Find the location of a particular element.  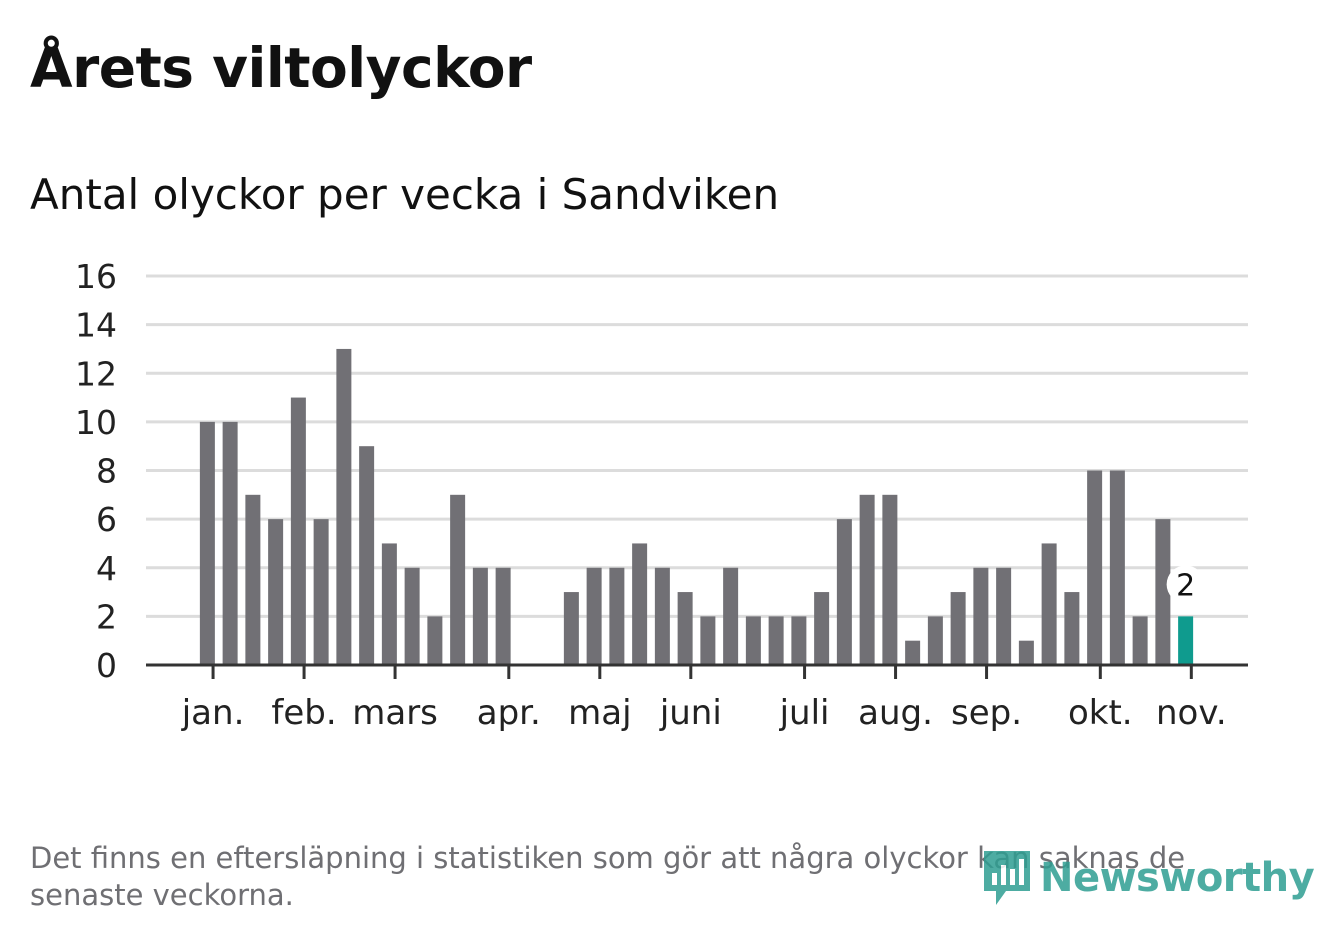

data-label-bg is located at coordinates (1185, 584).